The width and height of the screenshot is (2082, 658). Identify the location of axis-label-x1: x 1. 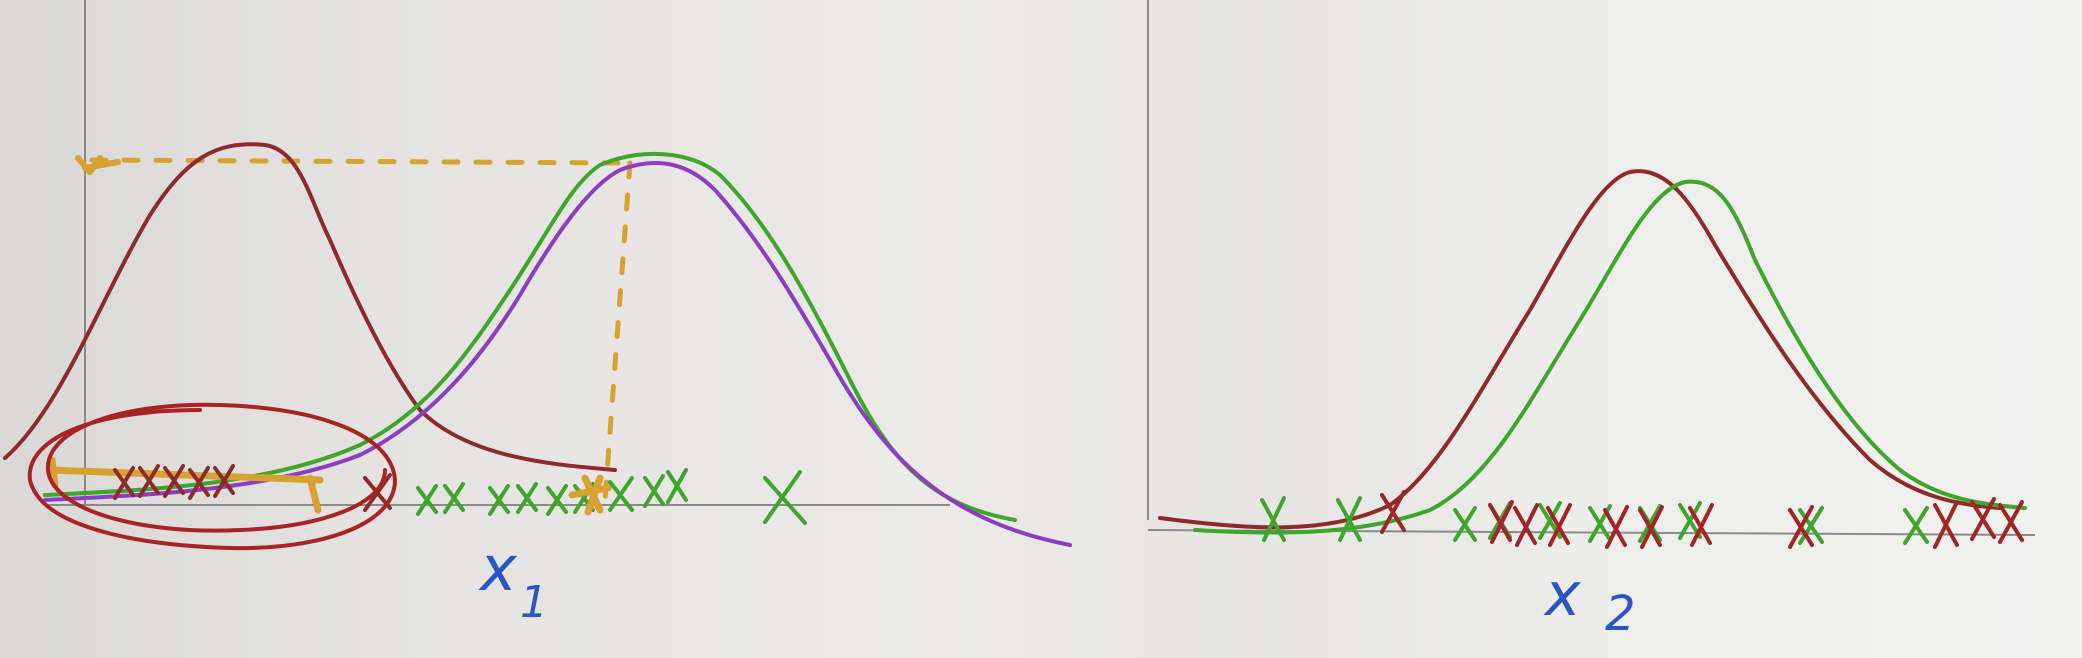
(513, 580).